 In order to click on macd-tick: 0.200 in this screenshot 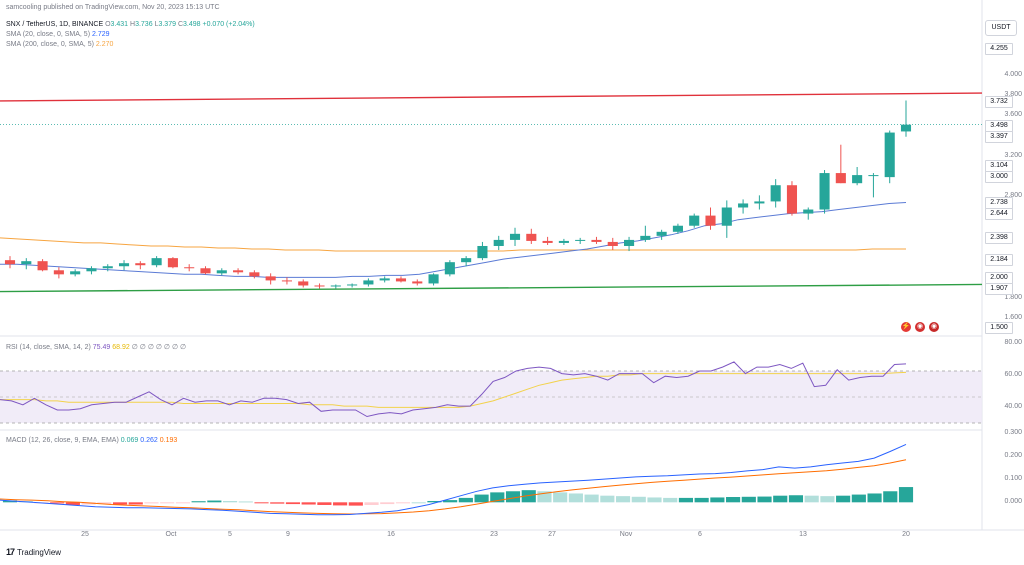, I will do `click(1013, 455)`.